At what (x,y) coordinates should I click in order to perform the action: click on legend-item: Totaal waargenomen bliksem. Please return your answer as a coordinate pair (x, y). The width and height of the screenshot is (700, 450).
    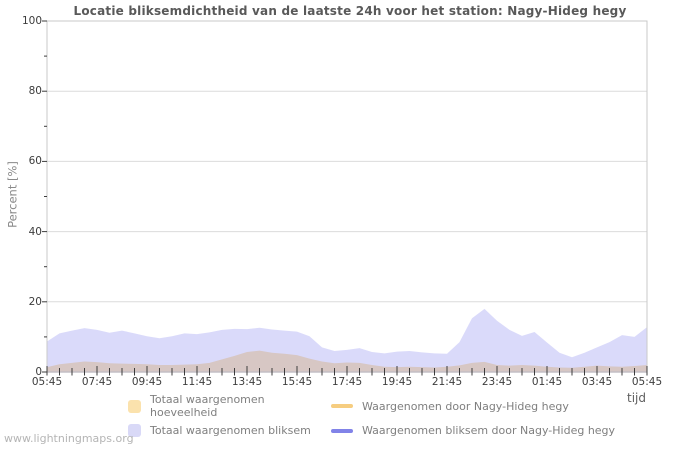
    Looking at the image, I should click on (229, 430).